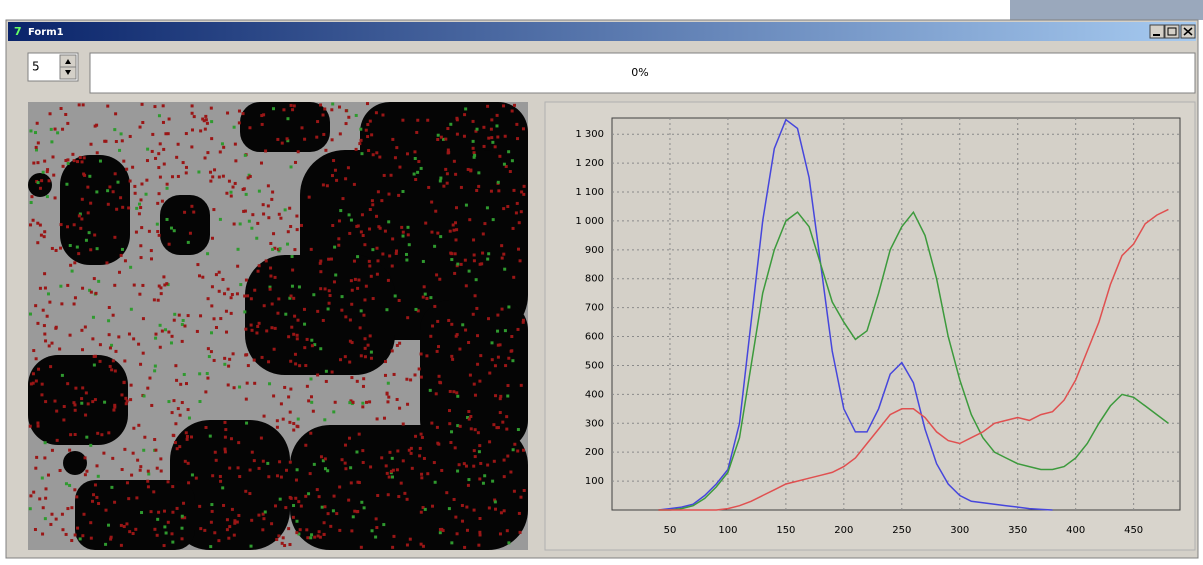 The image size is (1203, 565). Describe the element at coordinates (1172, 31) in the screenshot. I see `maximize-button` at that location.